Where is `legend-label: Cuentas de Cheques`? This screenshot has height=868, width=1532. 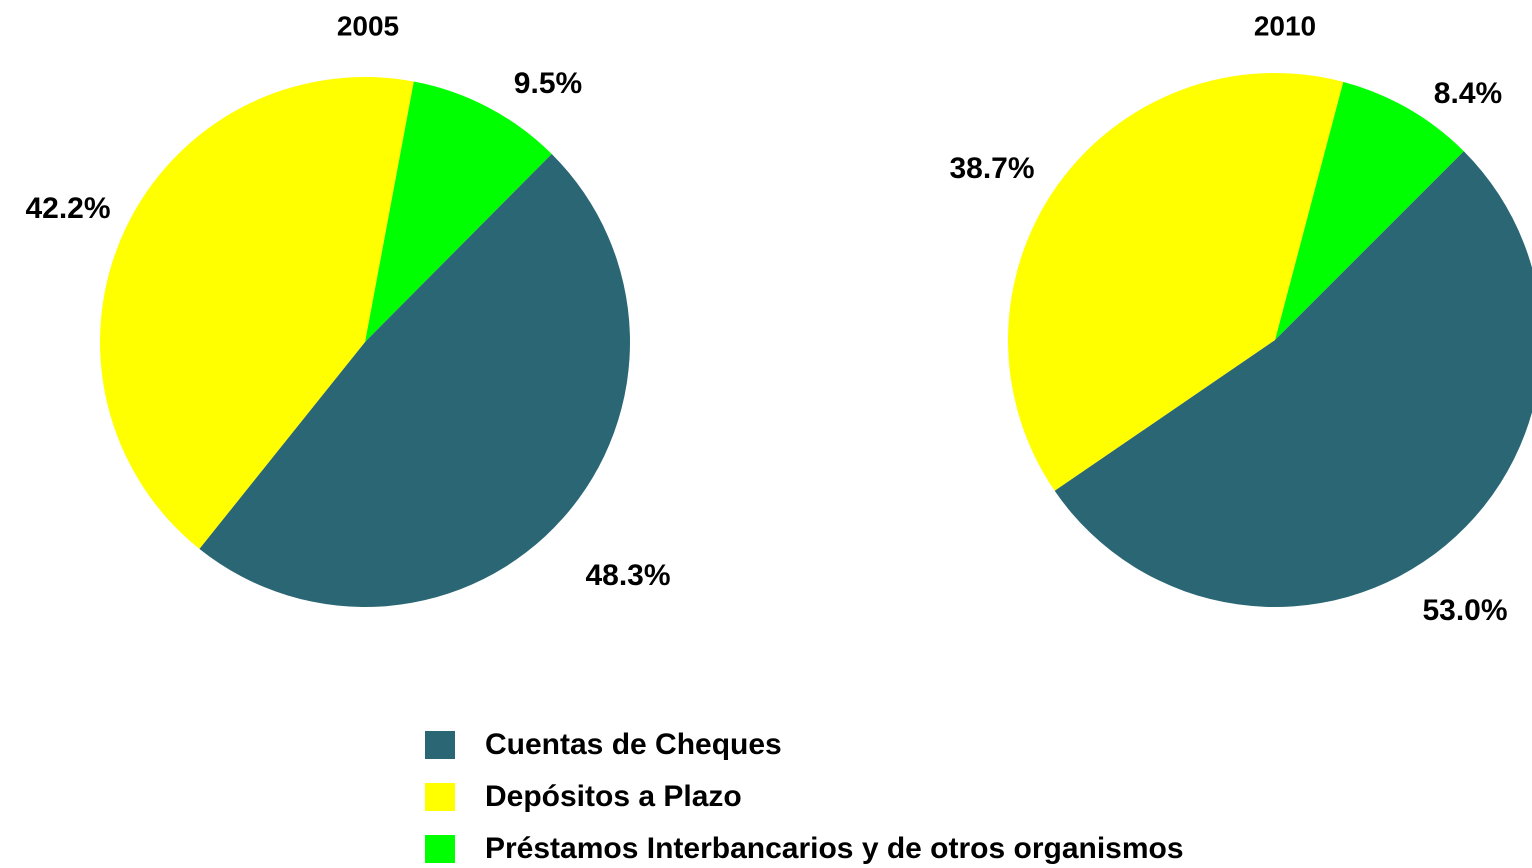 legend-label: Cuentas de Cheques is located at coordinates (633, 744).